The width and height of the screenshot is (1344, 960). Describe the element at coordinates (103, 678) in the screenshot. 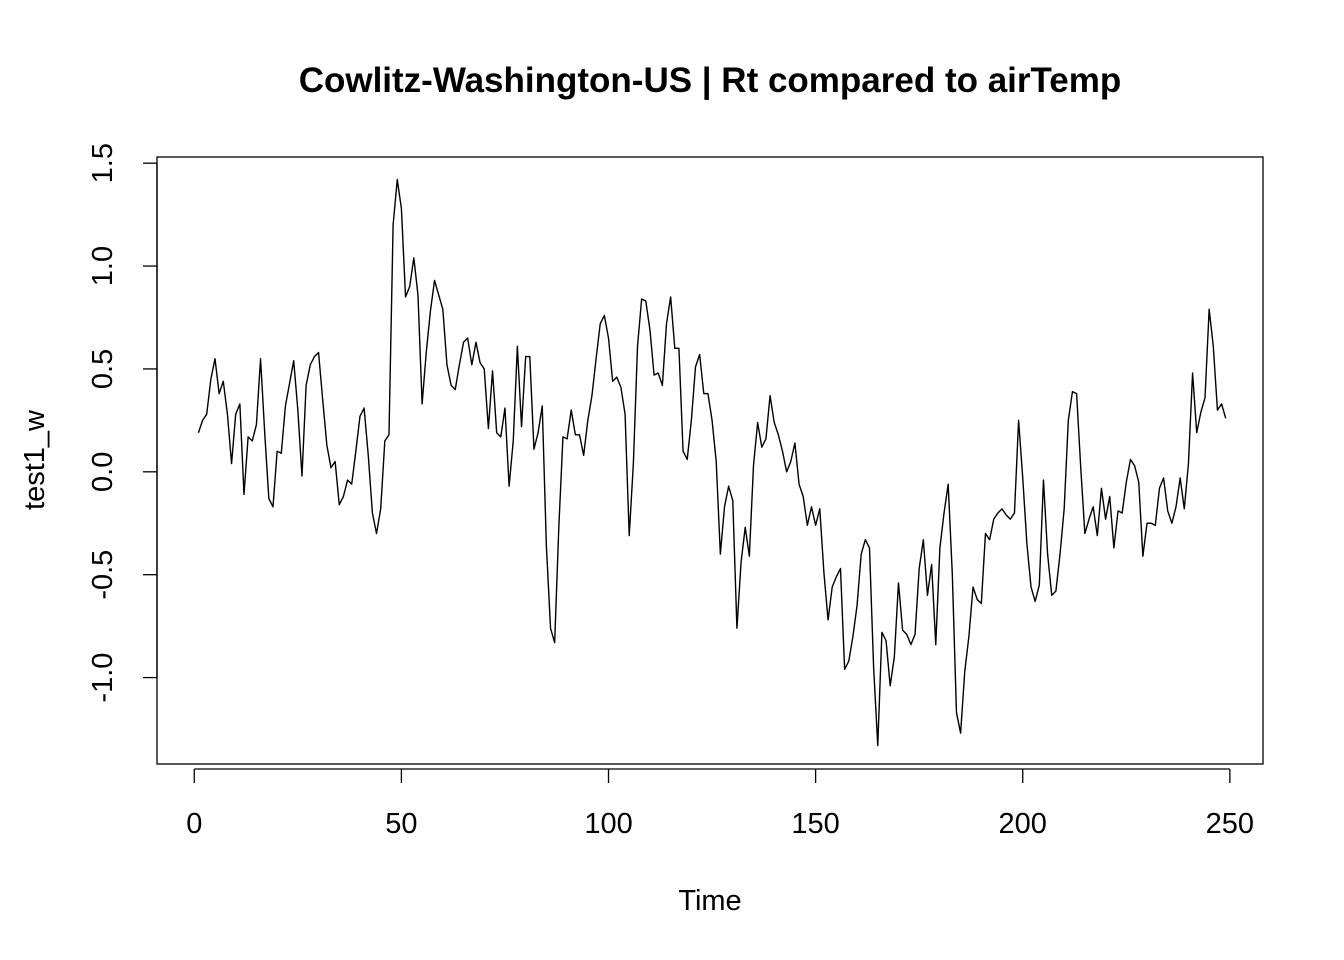

I see `y-tick-label: -1.0` at that location.